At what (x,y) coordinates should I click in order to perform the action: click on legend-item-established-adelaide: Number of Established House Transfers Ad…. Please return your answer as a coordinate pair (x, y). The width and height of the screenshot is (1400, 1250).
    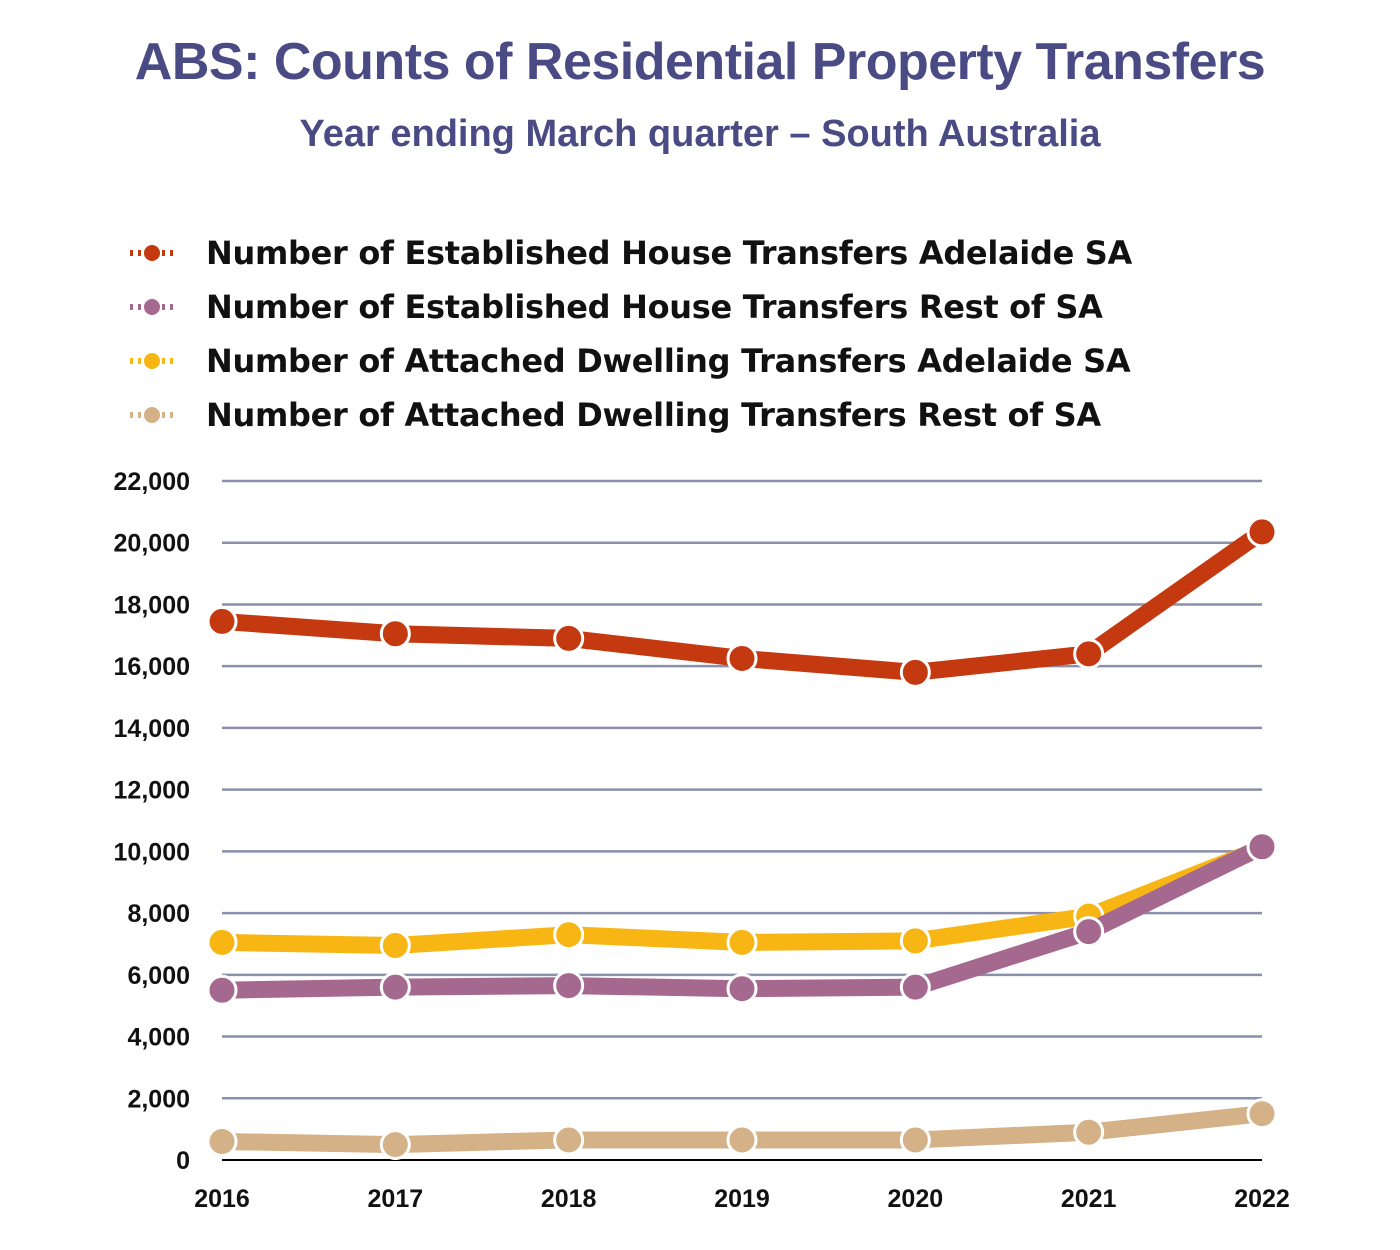
    Looking at the image, I should click on (630, 253).